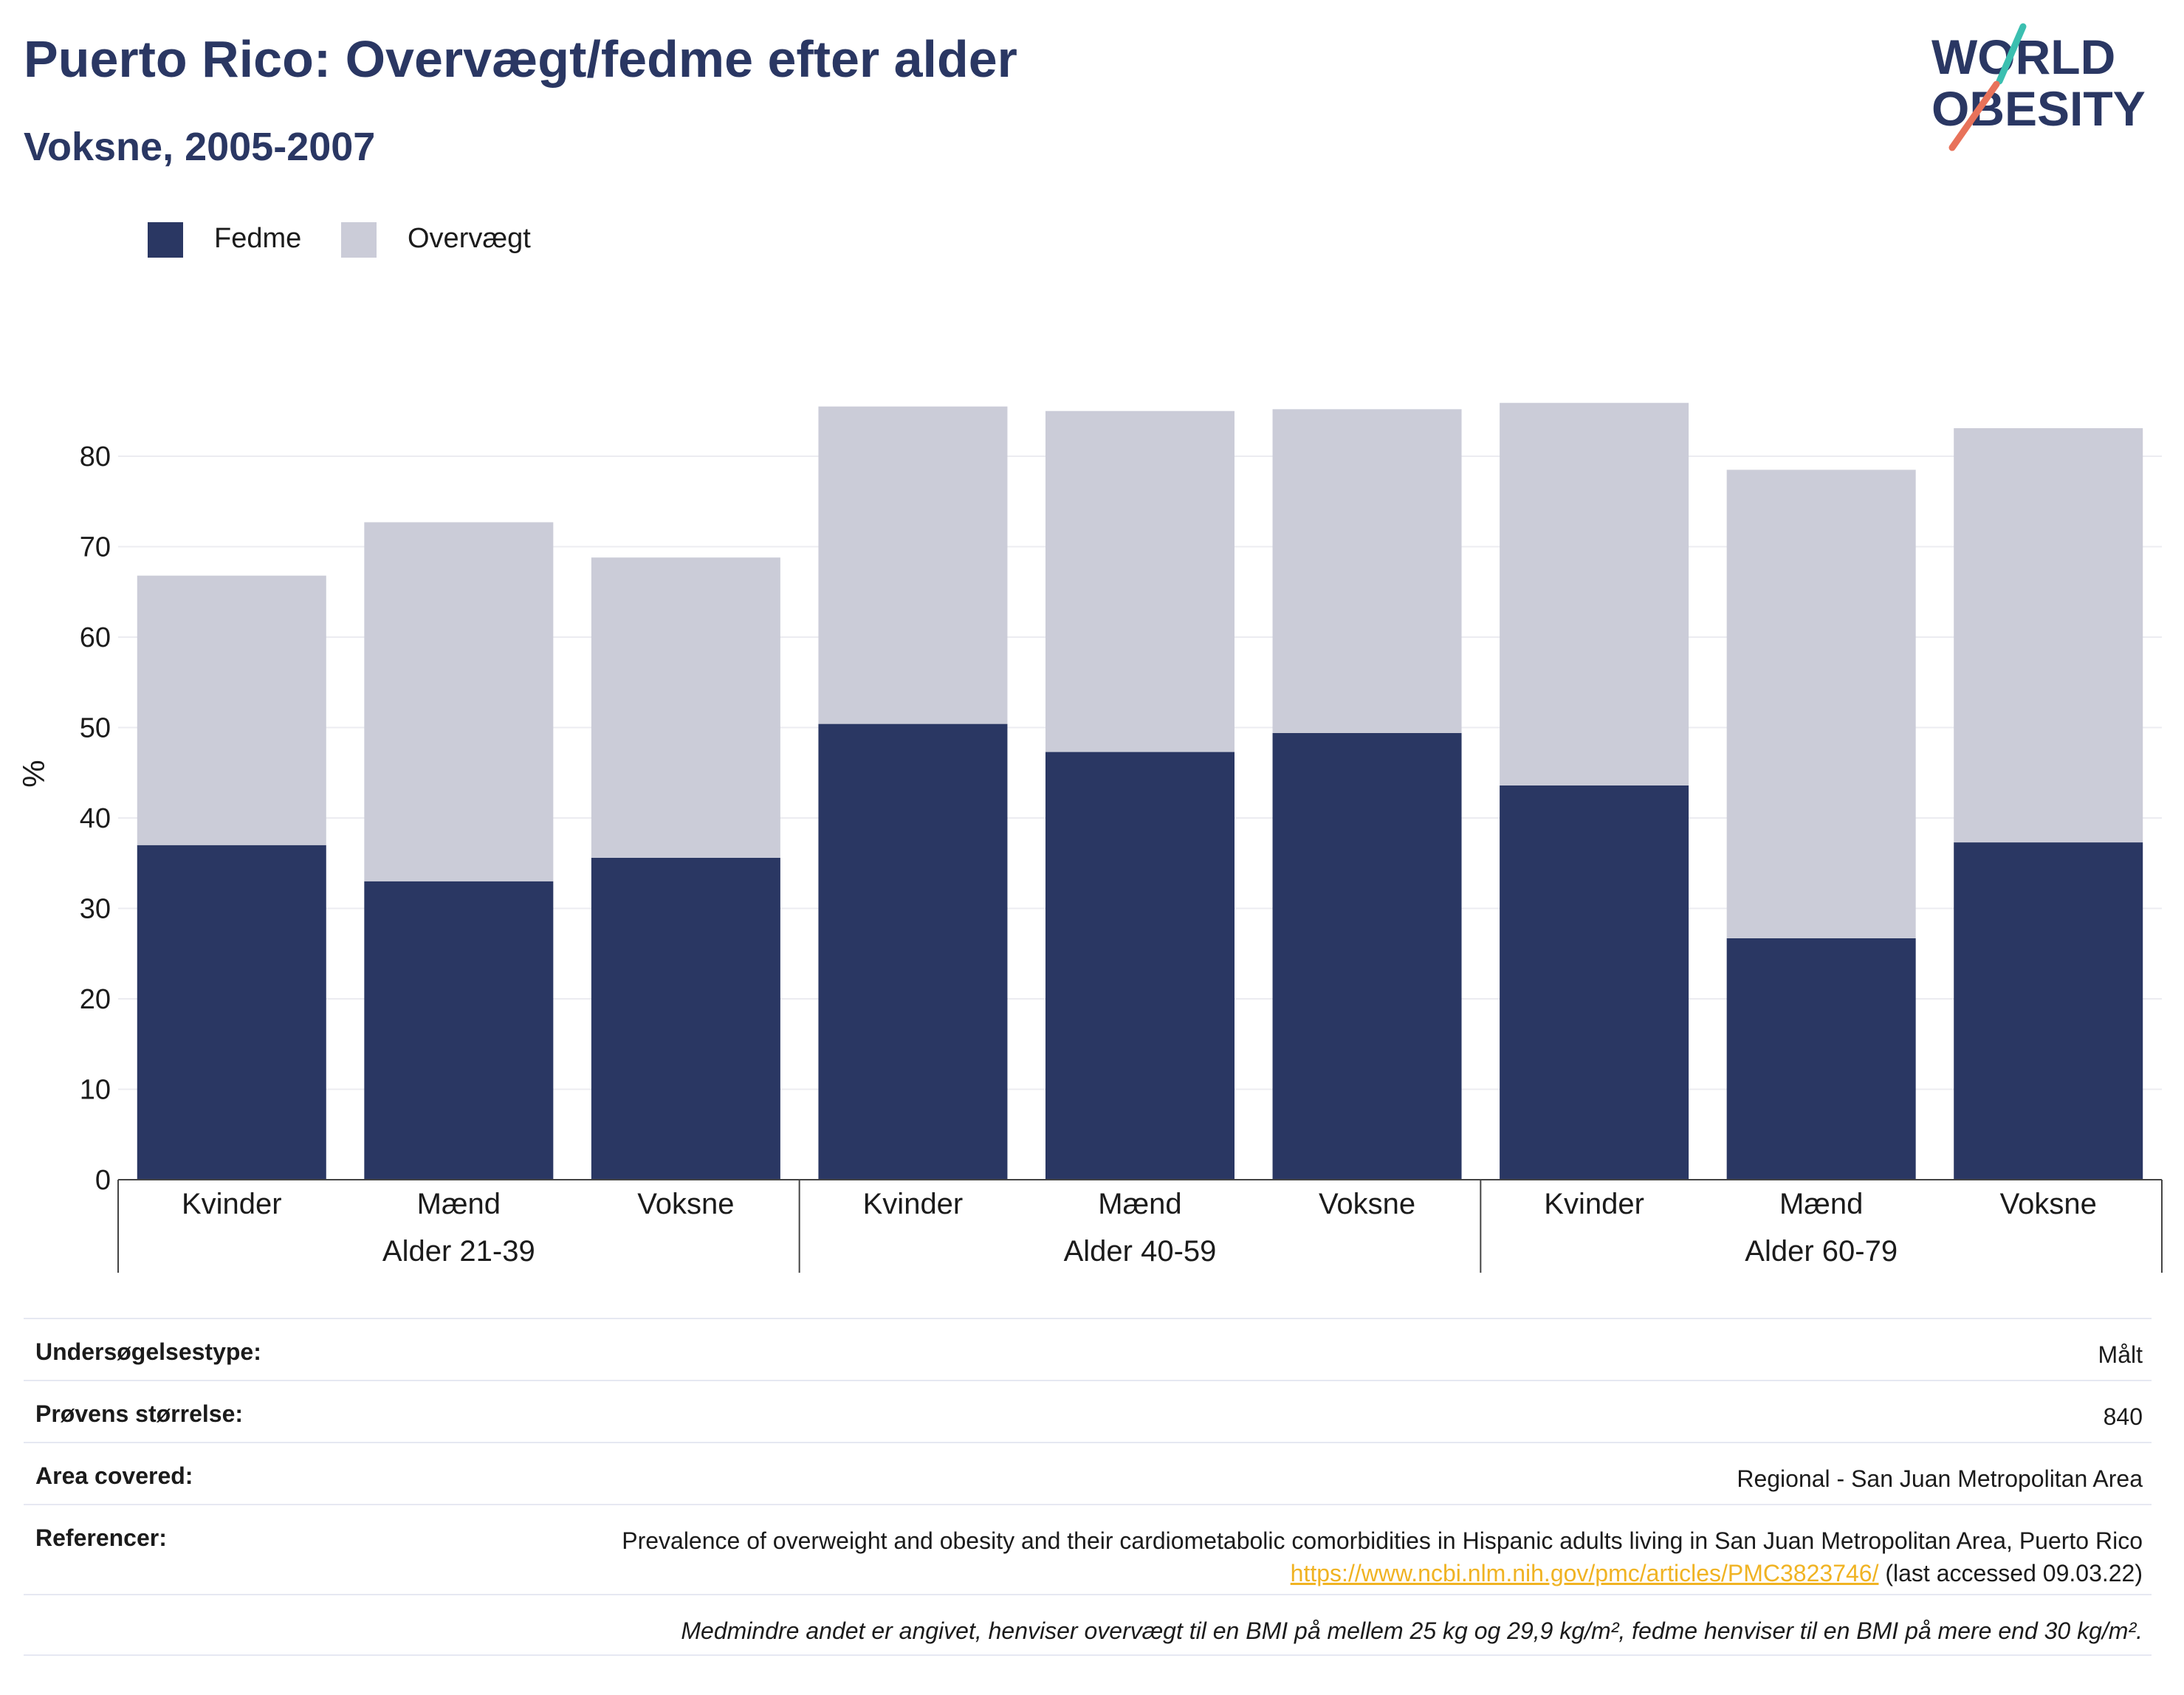  What do you see at coordinates (96, 728) in the screenshot?
I see `y-tick-label: 50` at bounding box center [96, 728].